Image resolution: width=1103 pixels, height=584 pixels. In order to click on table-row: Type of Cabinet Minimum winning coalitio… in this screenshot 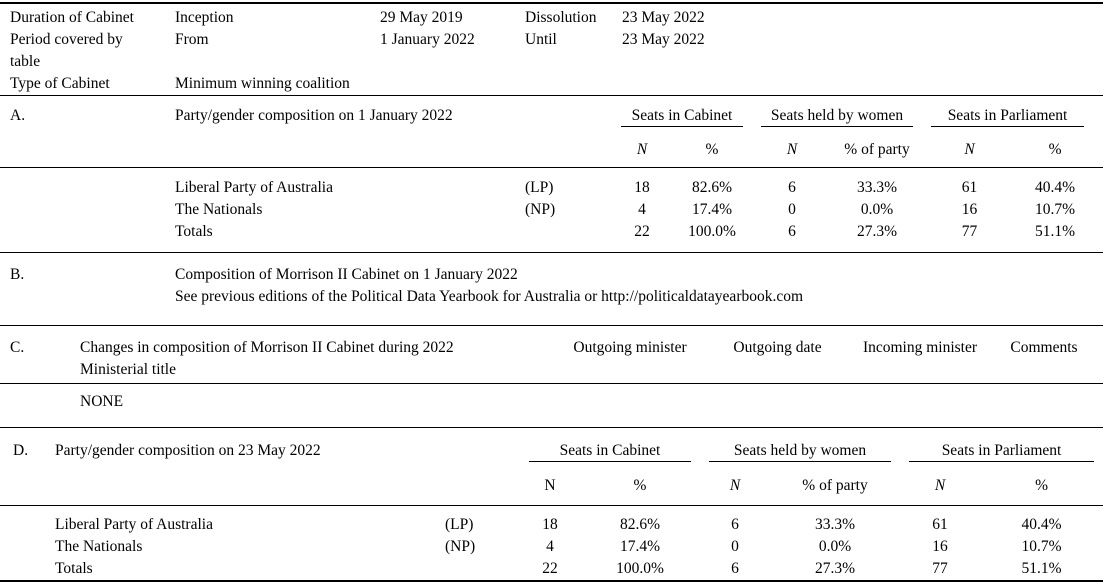, I will do `click(551, 84)`.